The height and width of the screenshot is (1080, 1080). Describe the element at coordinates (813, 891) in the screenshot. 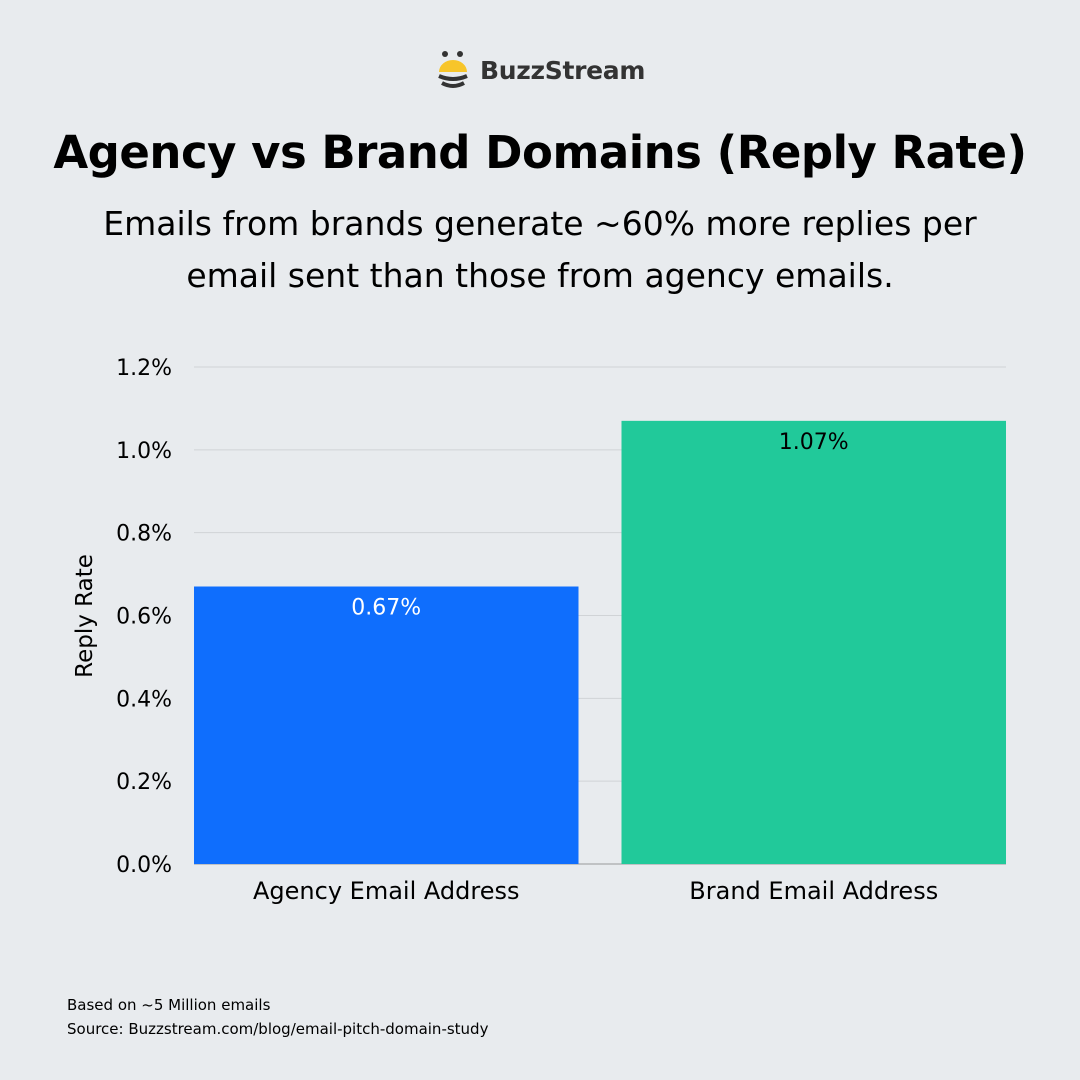

I see `x-tick-label: Brand Email Address` at that location.